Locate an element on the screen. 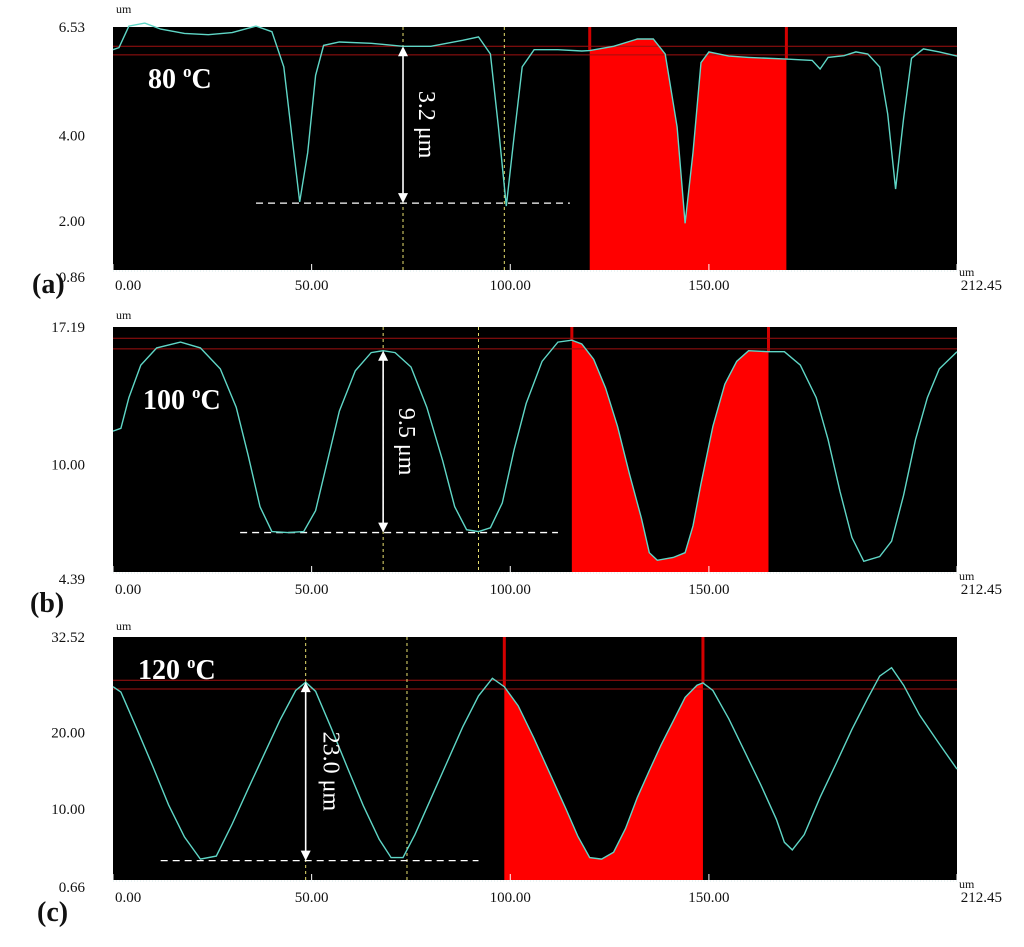  y-tick-label: 17.19 is located at coordinates (68, 328).